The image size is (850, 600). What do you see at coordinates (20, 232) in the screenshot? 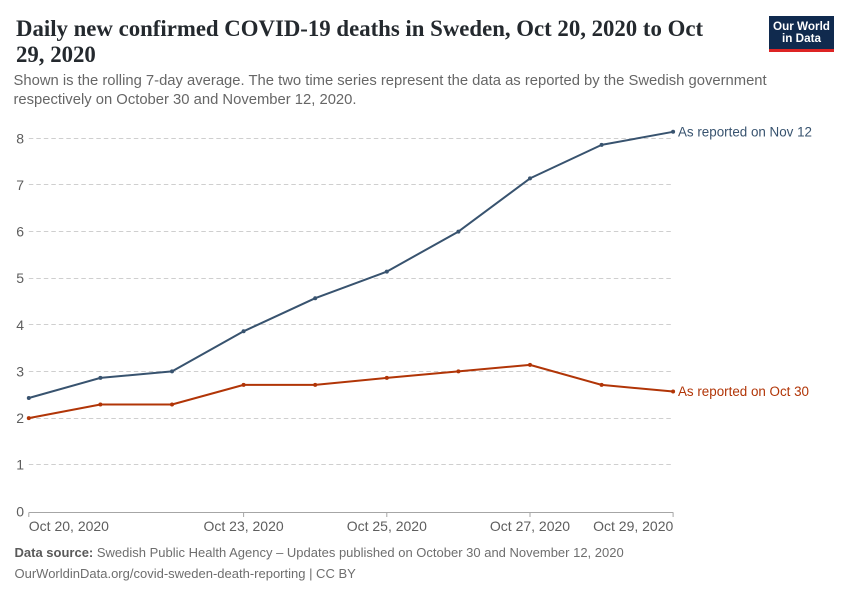
I see `svg-text: 6` at bounding box center [20, 232].